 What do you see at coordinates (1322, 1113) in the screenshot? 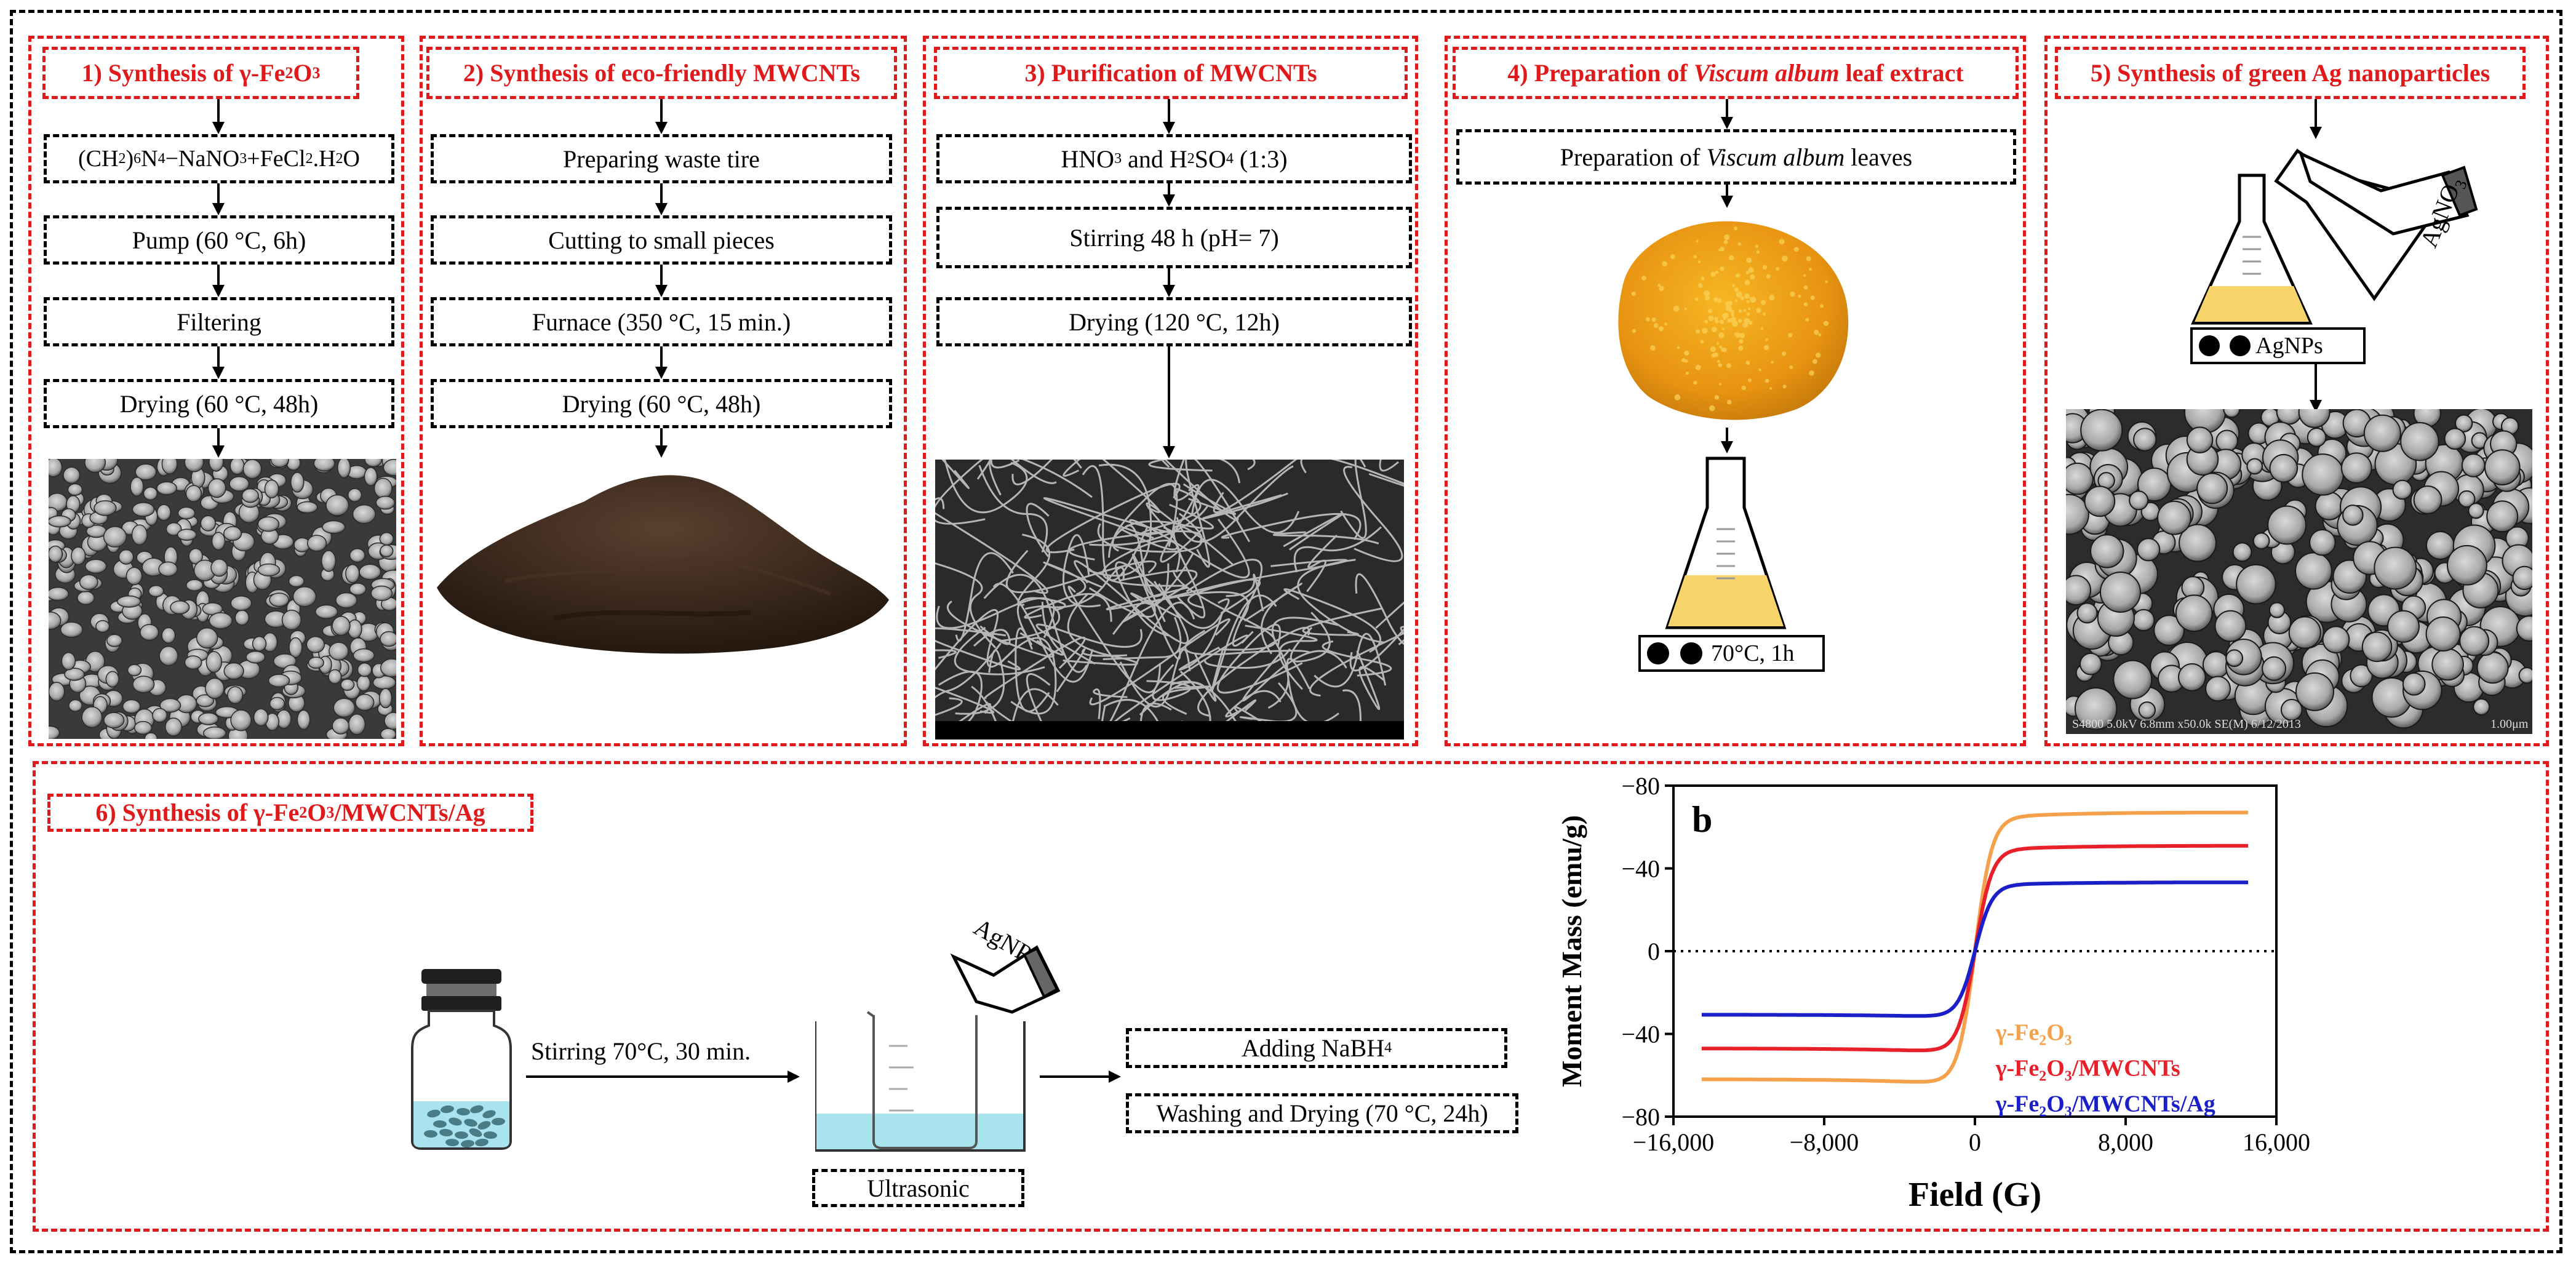
I see `panel-6-step-washing: Washing and Drying (70 °C, 24h)` at bounding box center [1322, 1113].